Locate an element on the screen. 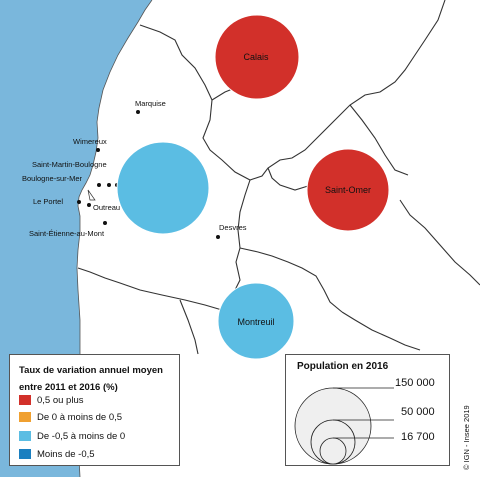 This screenshot has width=480, height=477. legend-rate-item: De -0,5 à moins de 0 is located at coordinates (72, 436).